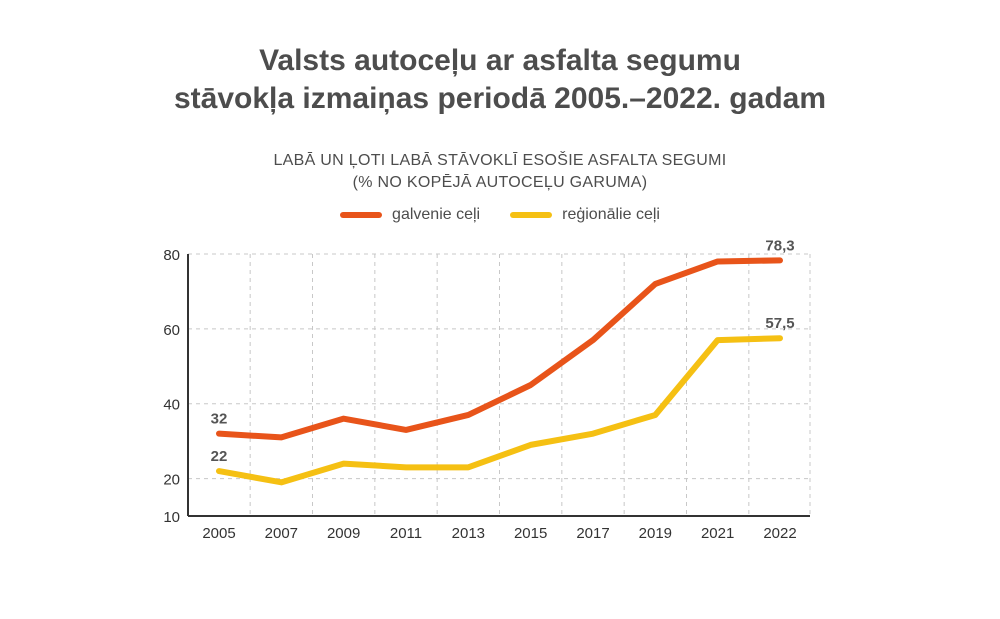 Image resolution: width=1000 pixels, height=619 pixels. Describe the element at coordinates (406, 533) in the screenshot. I see `x-tick-label: 2011` at that location.